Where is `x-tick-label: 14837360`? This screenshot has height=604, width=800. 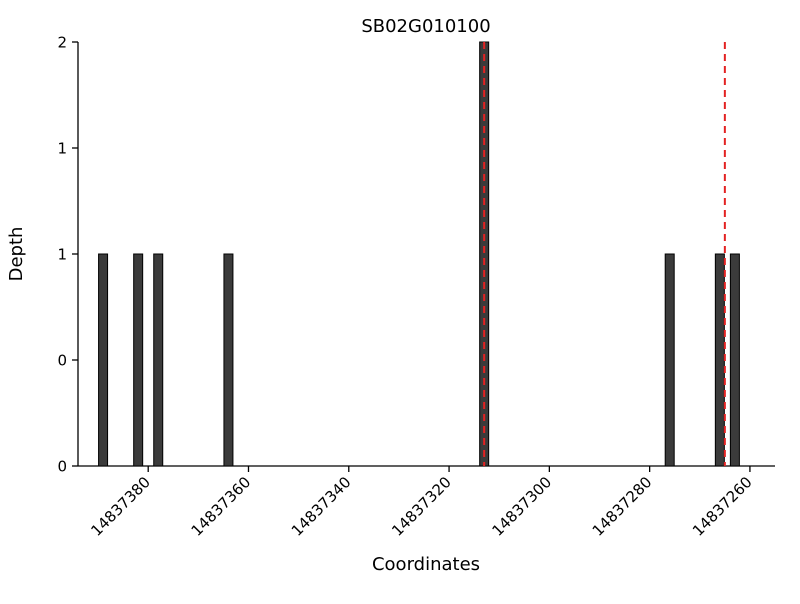 x-tick-label: 14837360 is located at coordinates (221, 506).